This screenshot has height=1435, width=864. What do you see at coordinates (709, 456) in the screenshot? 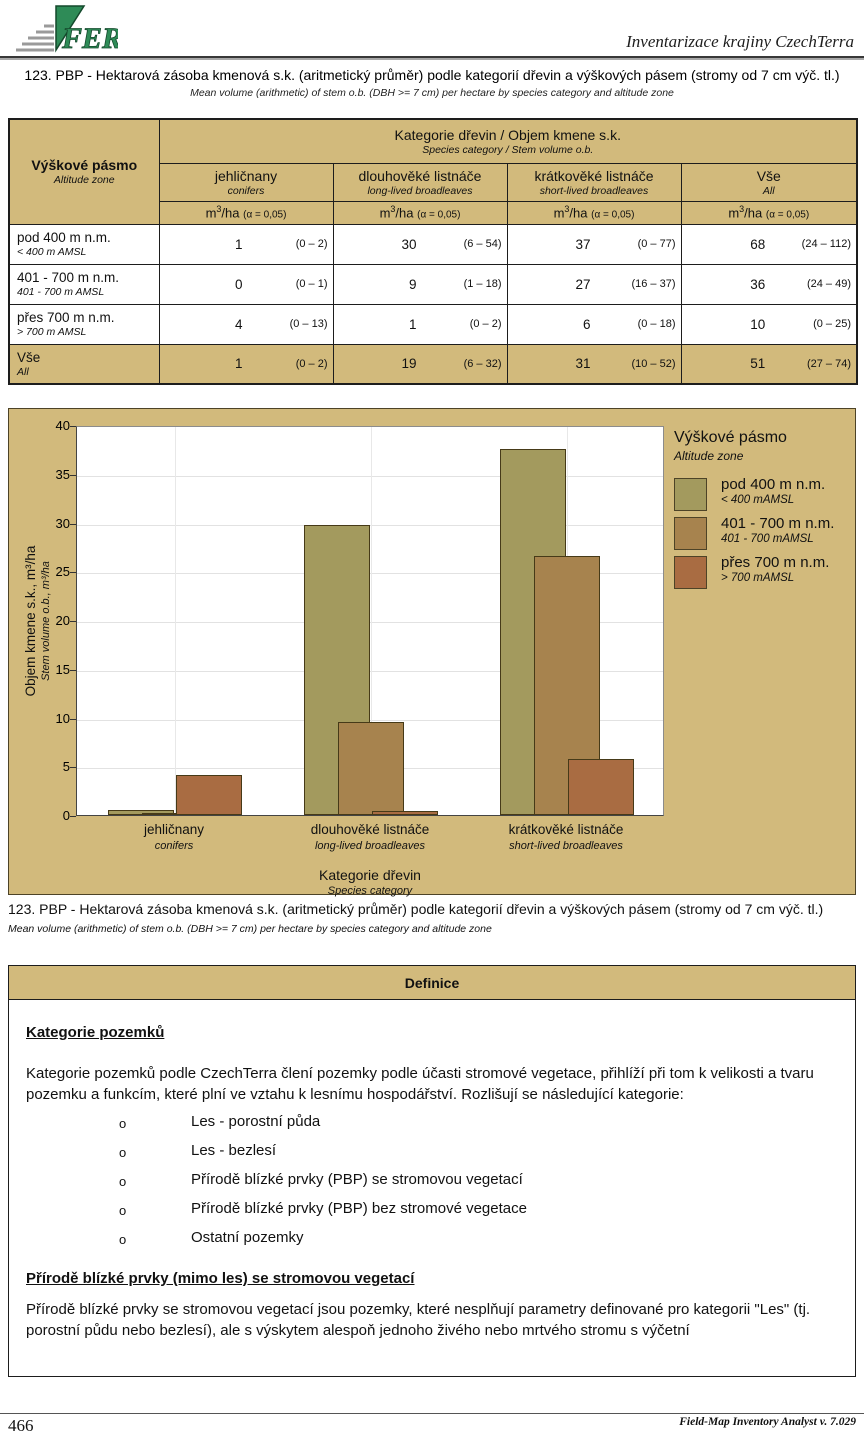
I see `legend-title-en: Altitude zone` at bounding box center [709, 456].